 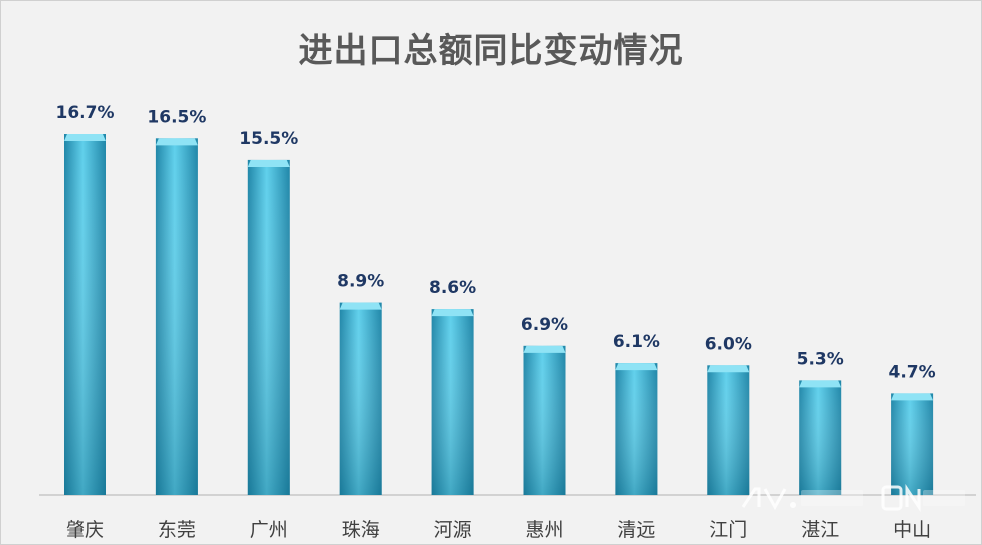 What do you see at coordinates (498, 530) in the screenshot?
I see `category-label-group: 肇庆 东莞 广州 珠海 河源 惠州 清远 江门 湛江 中山` at bounding box center [498, 530].